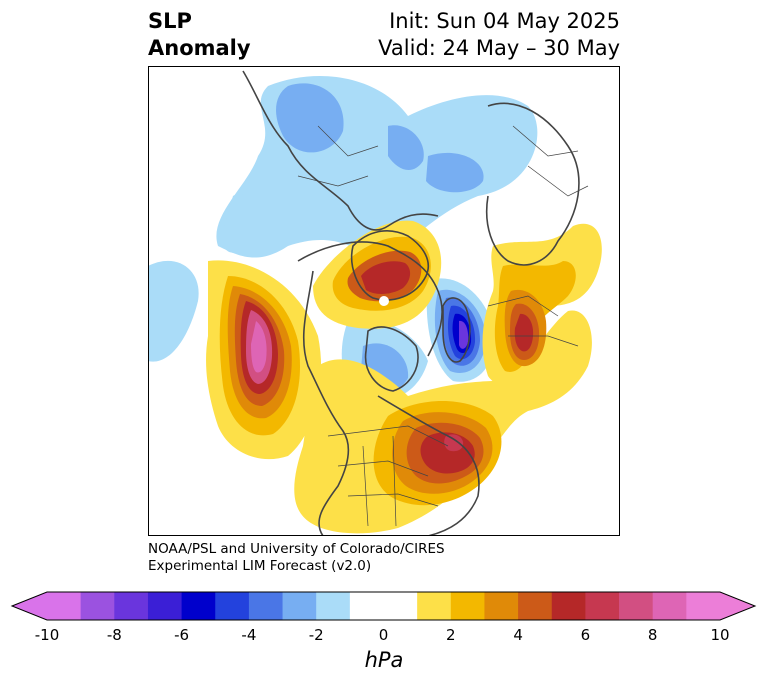 The image size is (768, 686). What do you see at coordinates (720, 635) in the screenshot?
I see `colorbar-tick-label: 10` at bounding box center [720, 635].